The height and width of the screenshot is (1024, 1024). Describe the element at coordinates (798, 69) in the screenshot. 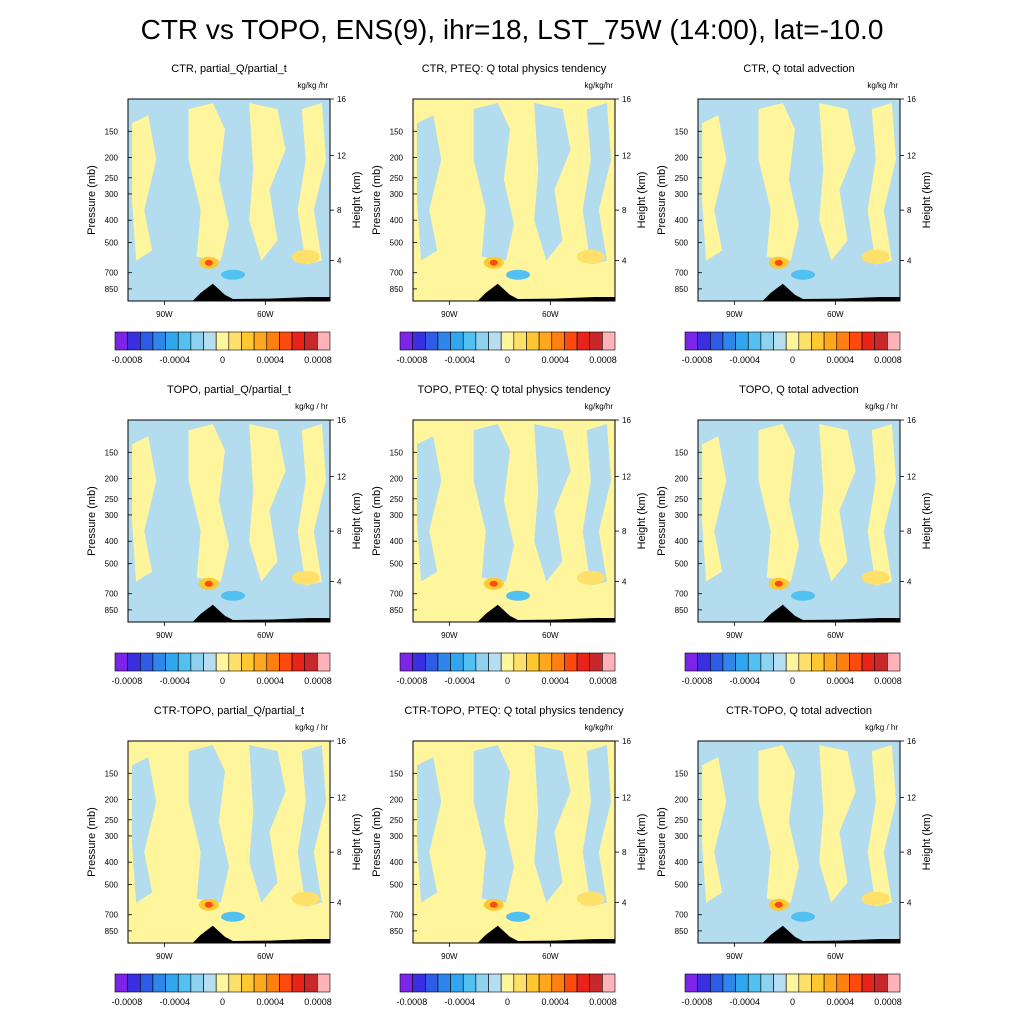

I see `panel-title: CTR, Q total advection` at that location.